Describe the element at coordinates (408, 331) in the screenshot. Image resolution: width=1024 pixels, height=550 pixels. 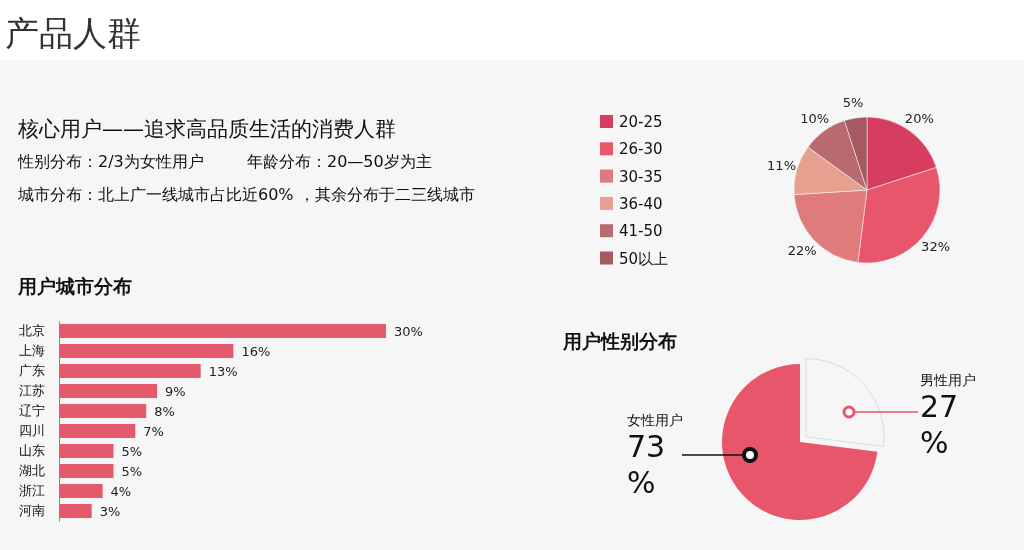
I see `data-label: 30%` at that location.